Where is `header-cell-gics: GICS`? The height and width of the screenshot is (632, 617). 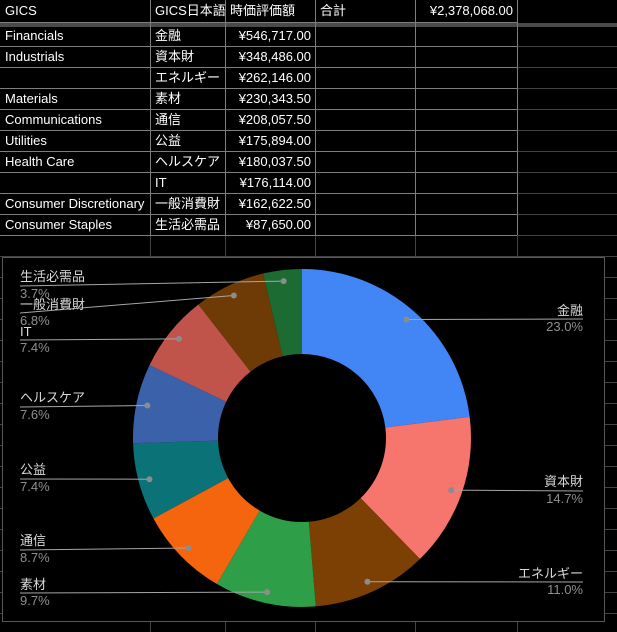
header-cell-gics: GICS is located at coordinates (21, 10).